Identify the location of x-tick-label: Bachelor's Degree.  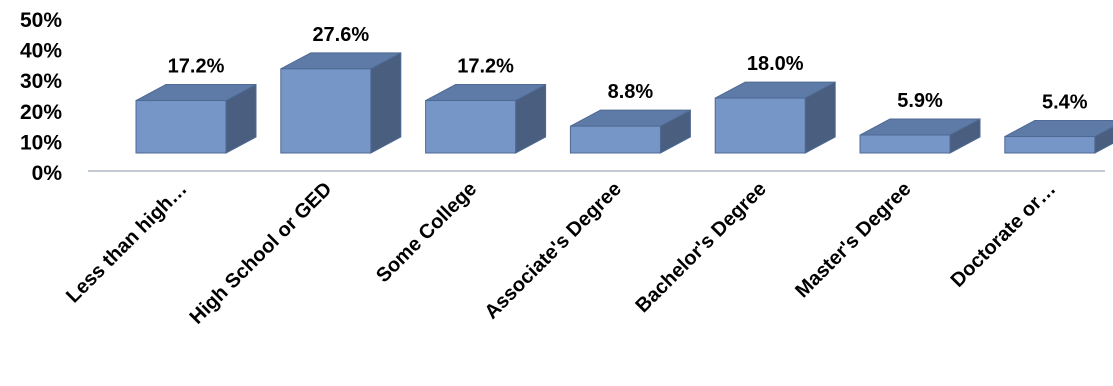
(701, 247).